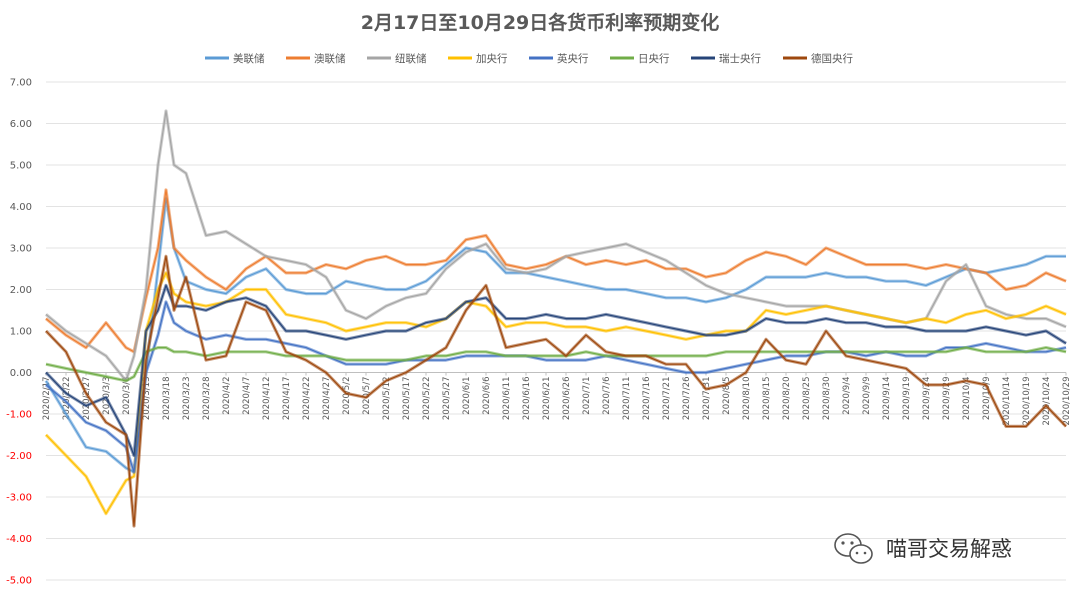 The width and height of the screenshot is (1080, 596). I want to click on x-tick-label: 2020/3/8, so click(127, 396).